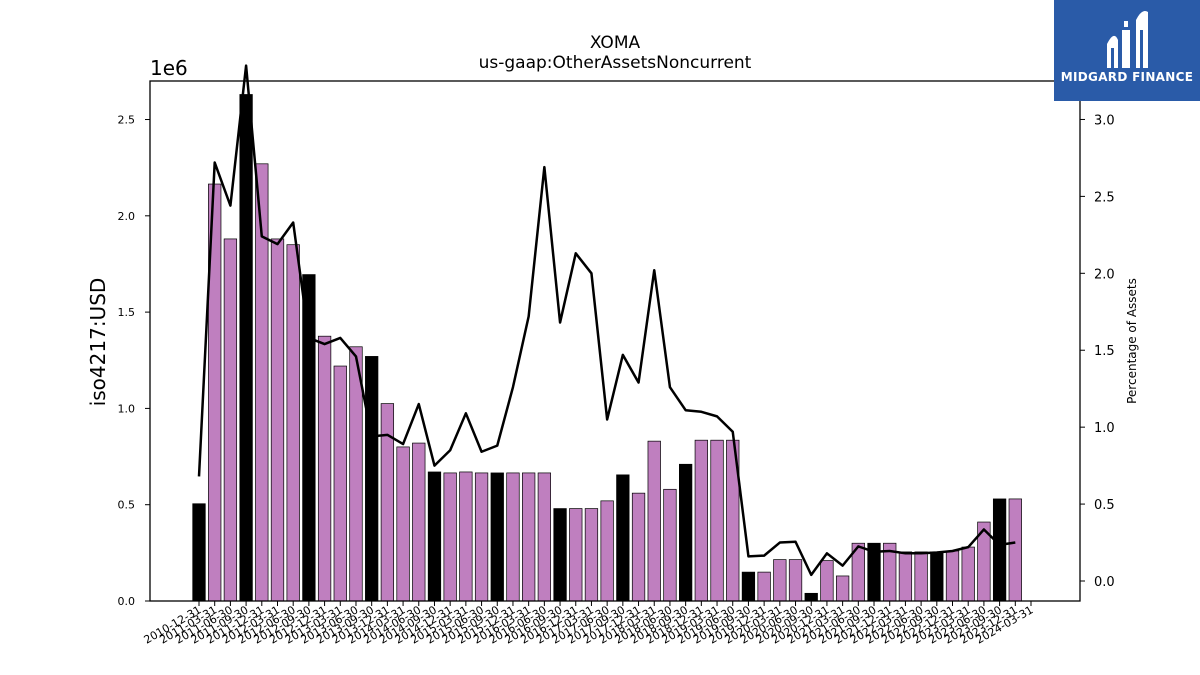 The height and width of the screenshot is (675, 1200). What do you see at coordinates (1104, 582) in the screenshot?
I see `y2-tick-label-0.0: 0.0` at bounding box center [1104, 582].